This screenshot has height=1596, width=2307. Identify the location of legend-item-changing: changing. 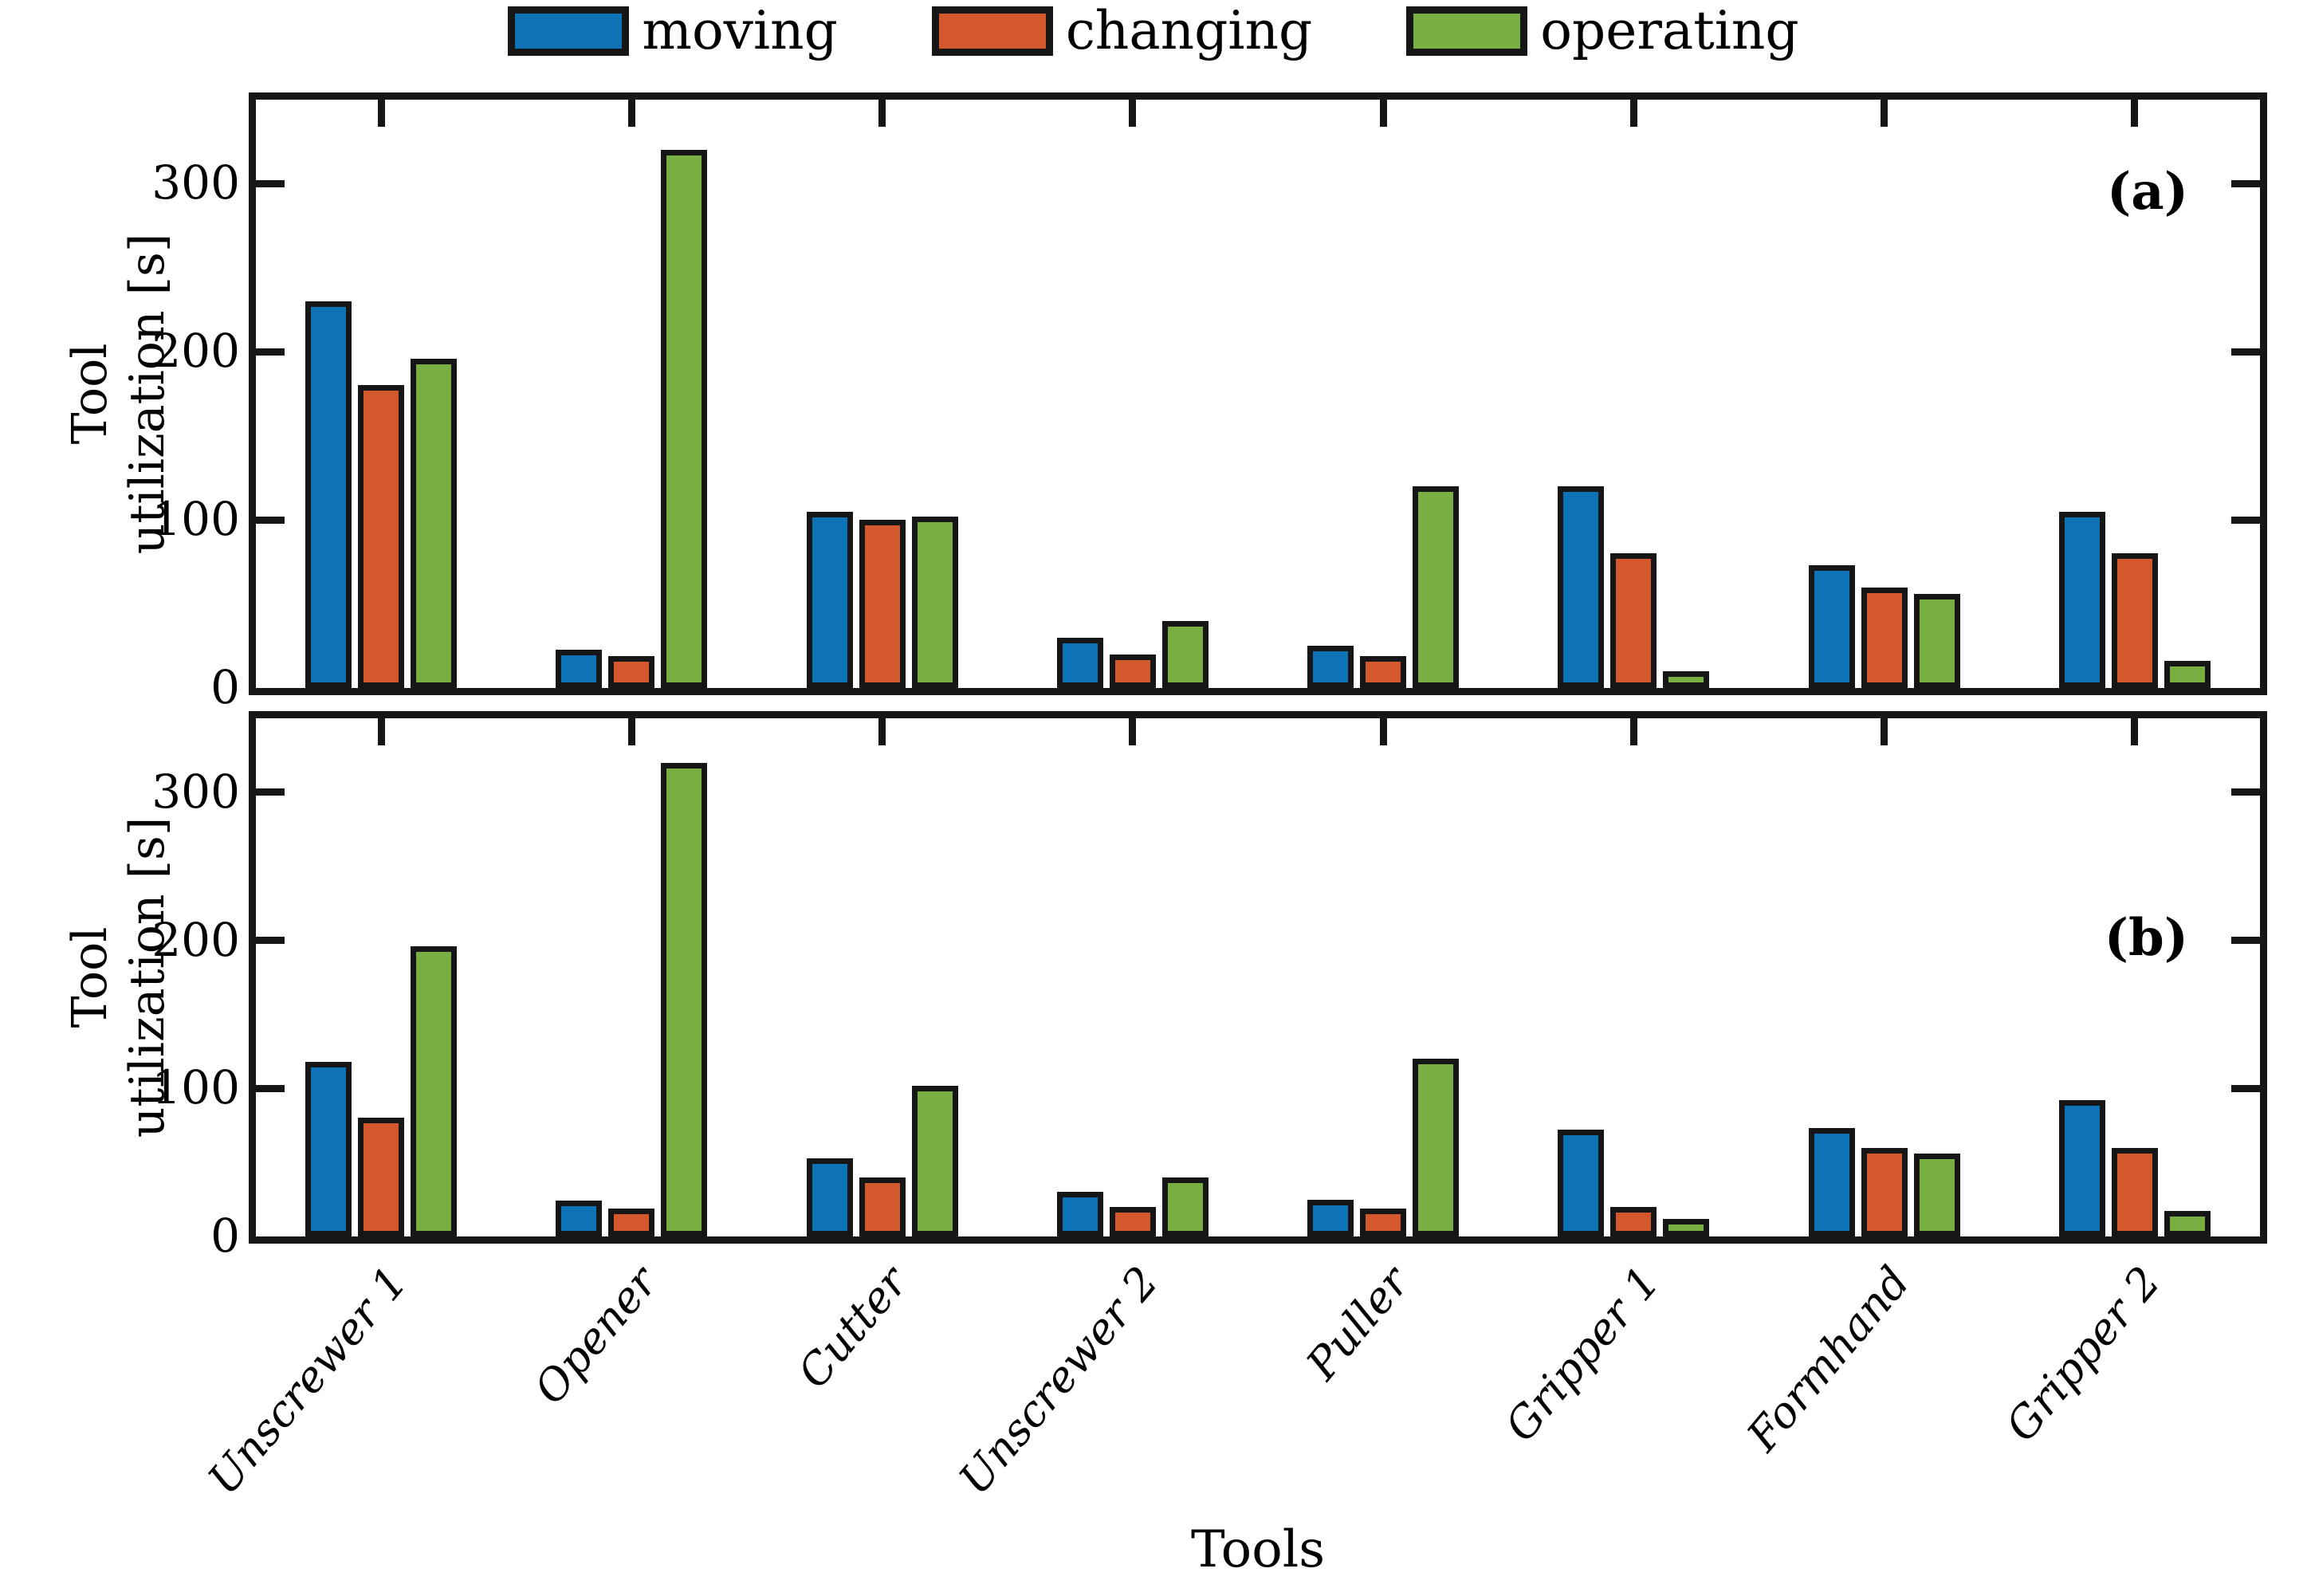
(1122, 30).